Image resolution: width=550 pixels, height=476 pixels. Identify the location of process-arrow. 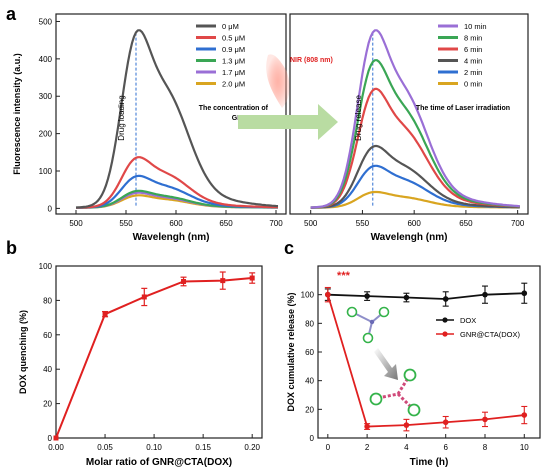
(288, 122).